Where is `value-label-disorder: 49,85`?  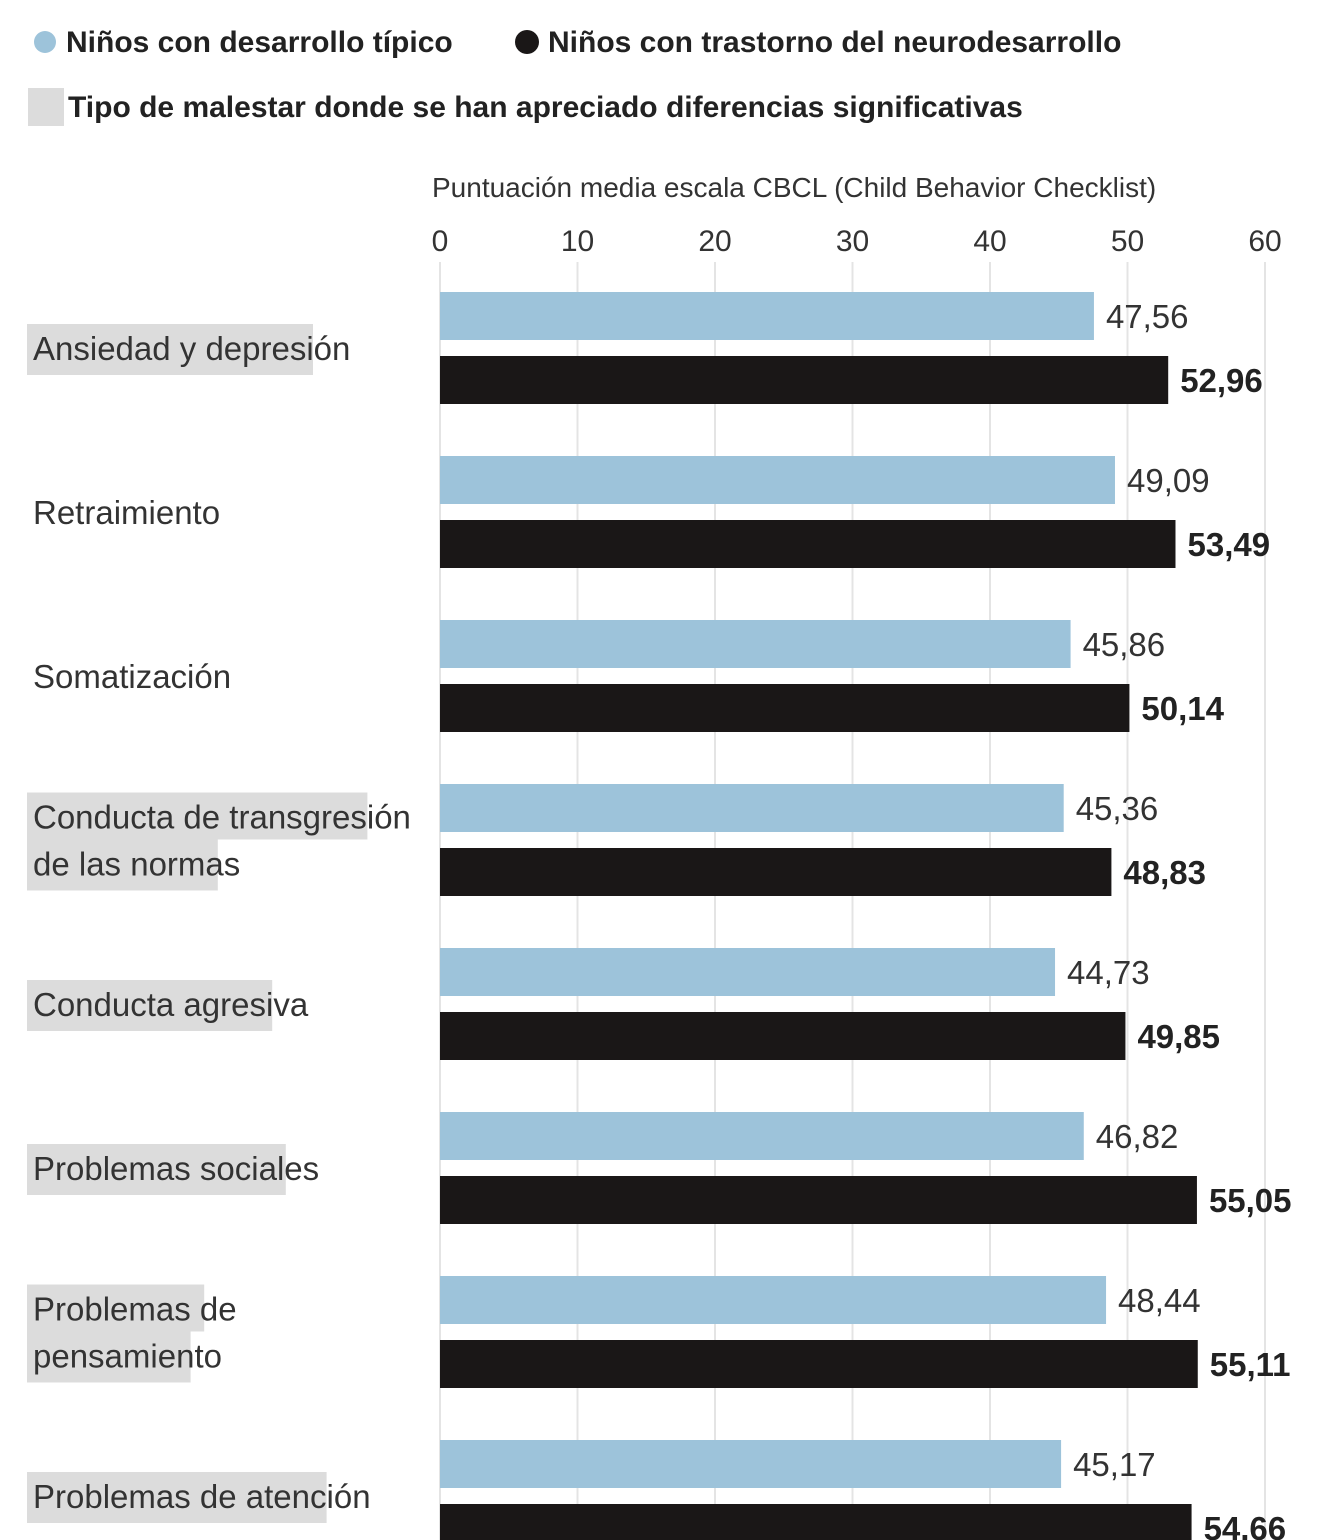
value-label-disorder: 49,85 is located at coordinates (1178, 1036).